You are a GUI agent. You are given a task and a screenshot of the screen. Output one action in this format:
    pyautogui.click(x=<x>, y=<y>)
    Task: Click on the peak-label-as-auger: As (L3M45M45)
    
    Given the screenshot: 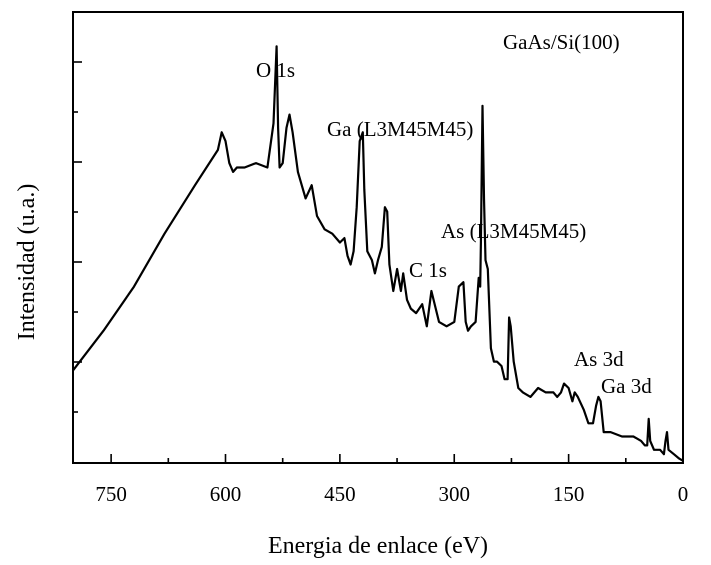 What is the action you would take?
    pyautogui.click(x=513, y=231)
    